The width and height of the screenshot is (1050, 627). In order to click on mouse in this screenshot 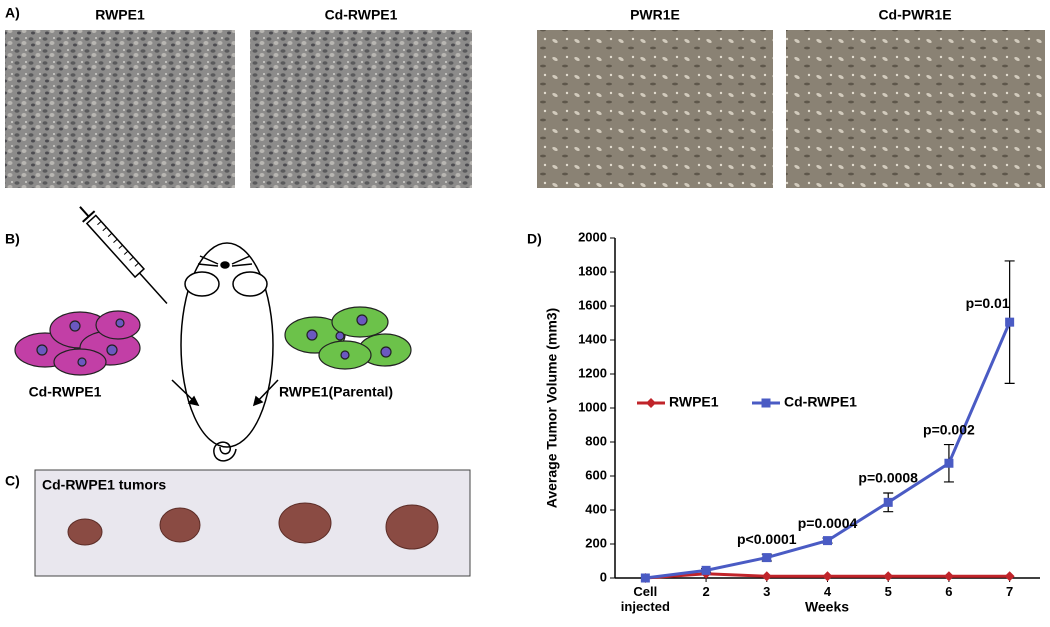, I will do `click(225, 352)`.